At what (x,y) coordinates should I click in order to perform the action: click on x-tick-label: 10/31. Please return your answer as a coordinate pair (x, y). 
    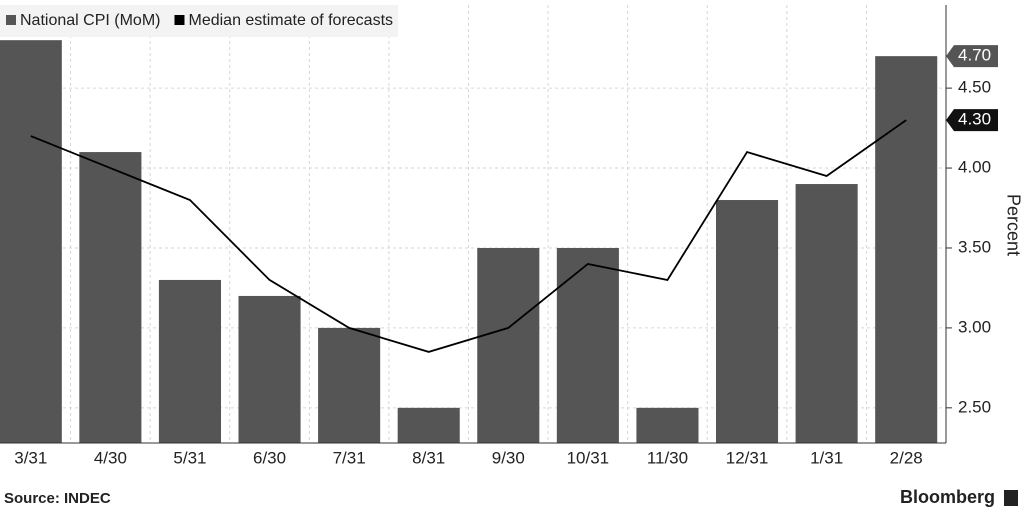
    Looking at the image, I should click on (588, 457).